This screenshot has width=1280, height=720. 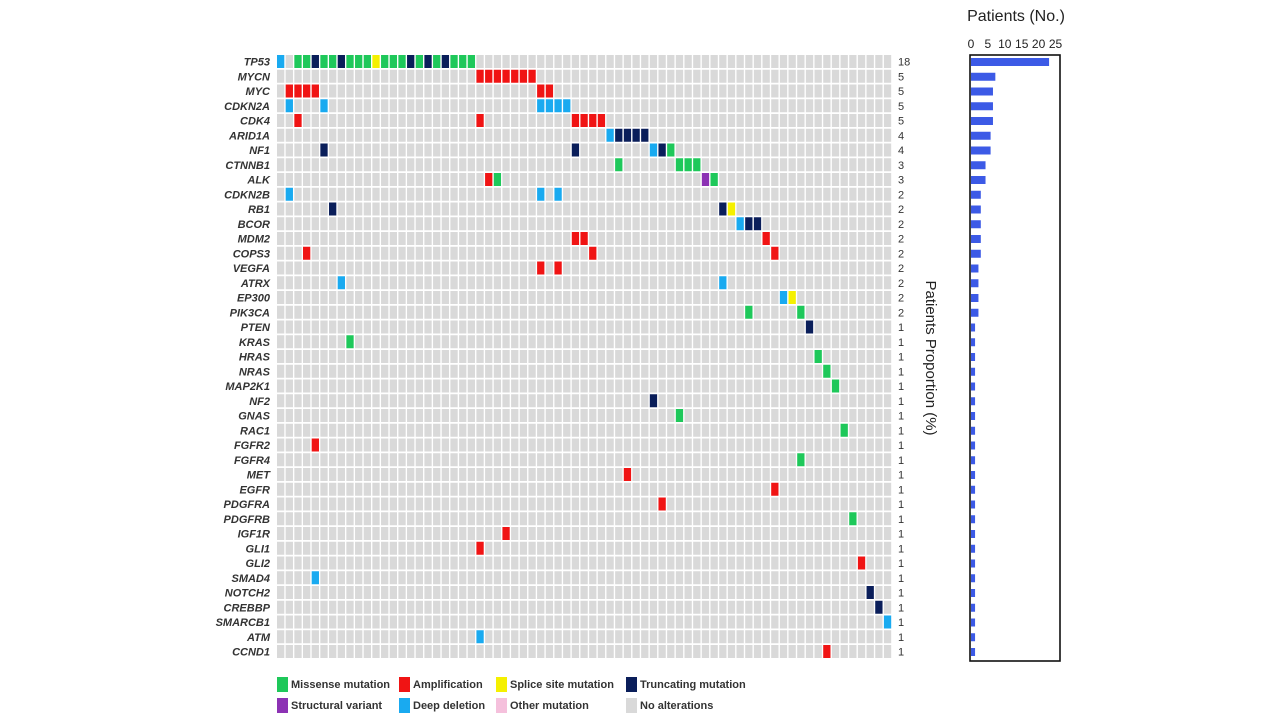 What do you see at coordinates (584, 578) in the screenshot?
I see `gene-row-smad4` at bounding box center [584, 578].